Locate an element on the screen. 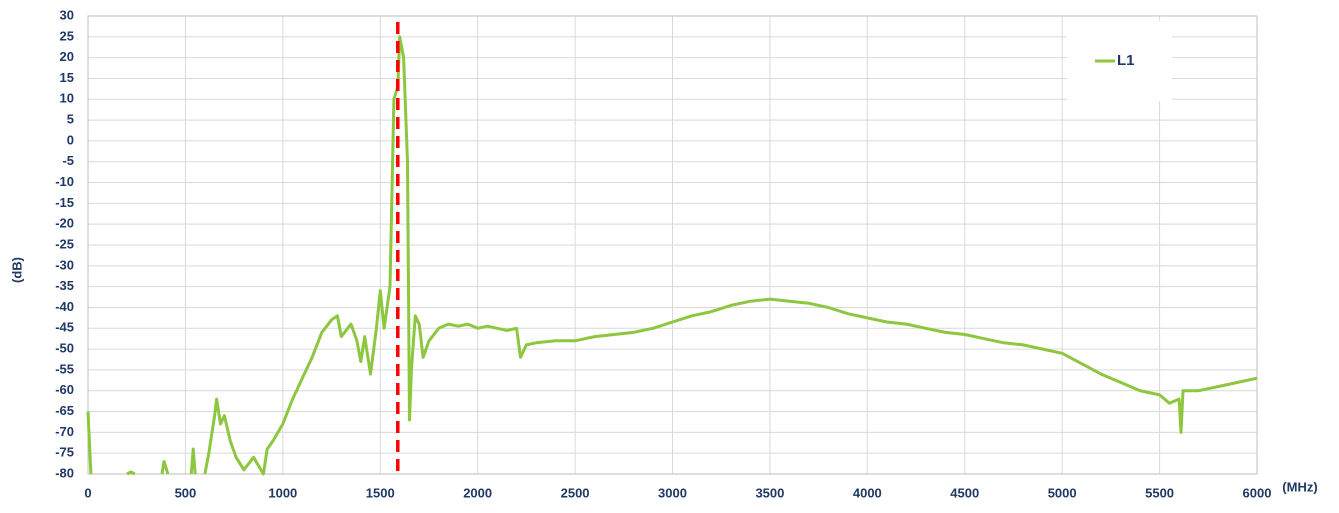 Image resolution: width=1339 pixels, height=513 pixels. y-tick-label: -5 is located at coordinates (68, 160).